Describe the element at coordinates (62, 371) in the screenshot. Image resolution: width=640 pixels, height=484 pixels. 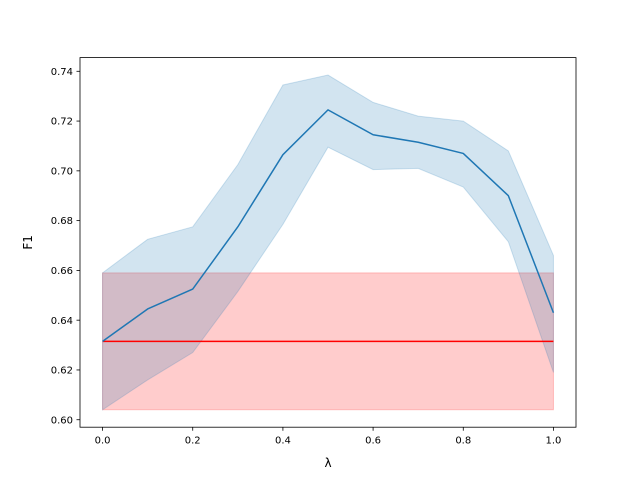
I see `y-tick-label: 0.62` at that location.